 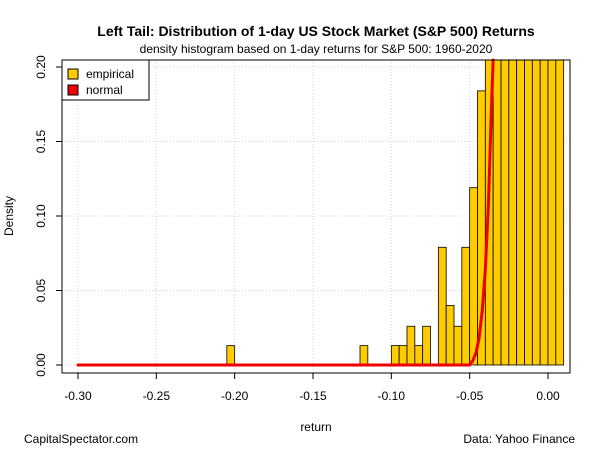 What do you see at coordinates (73, 90) in the screenshot?
I see `legend-swatch-normal` at bounding box center [73, 90].